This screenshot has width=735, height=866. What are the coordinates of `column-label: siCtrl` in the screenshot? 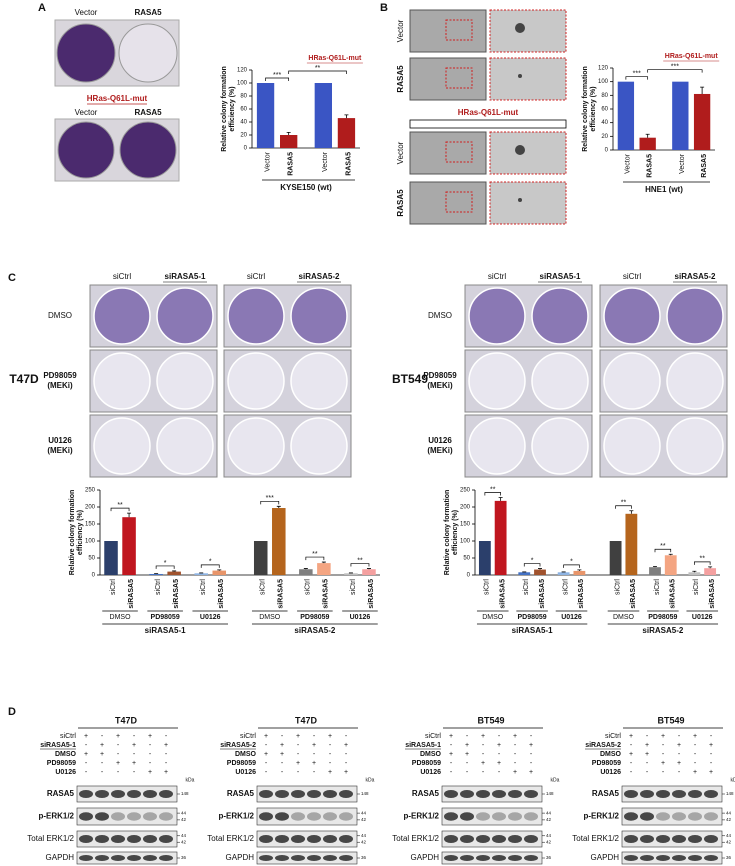 It's located at (256, 276).